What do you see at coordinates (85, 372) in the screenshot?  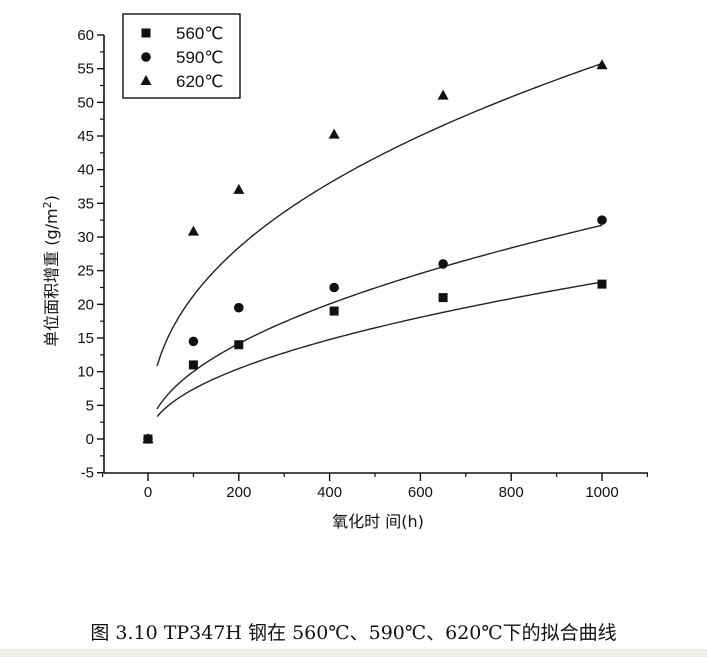 I see `y-tick-label: 10` at bounding box center [85, 372].